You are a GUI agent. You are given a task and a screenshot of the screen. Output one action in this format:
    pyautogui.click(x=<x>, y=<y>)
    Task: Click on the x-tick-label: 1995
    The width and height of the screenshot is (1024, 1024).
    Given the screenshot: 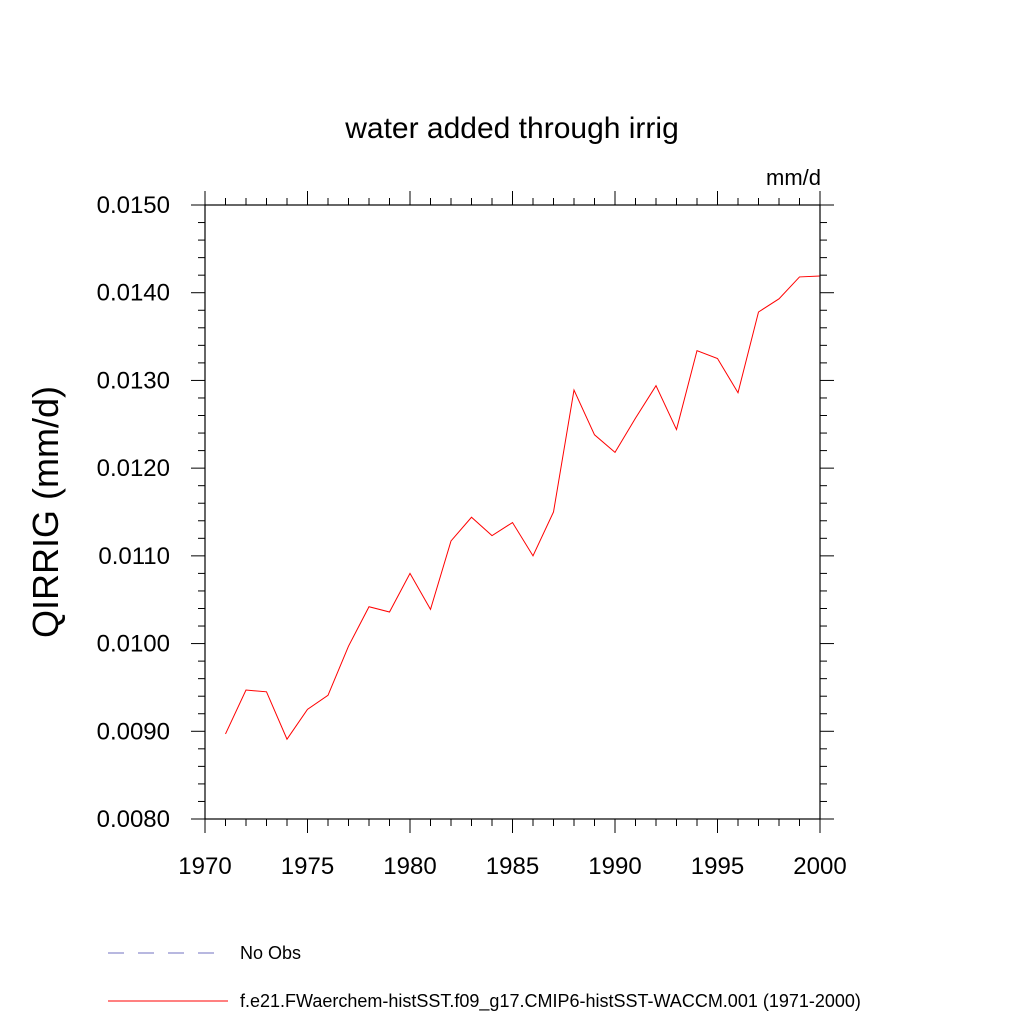 What is the action you would take?
    pyautogui.click(x=717, y=866)
    